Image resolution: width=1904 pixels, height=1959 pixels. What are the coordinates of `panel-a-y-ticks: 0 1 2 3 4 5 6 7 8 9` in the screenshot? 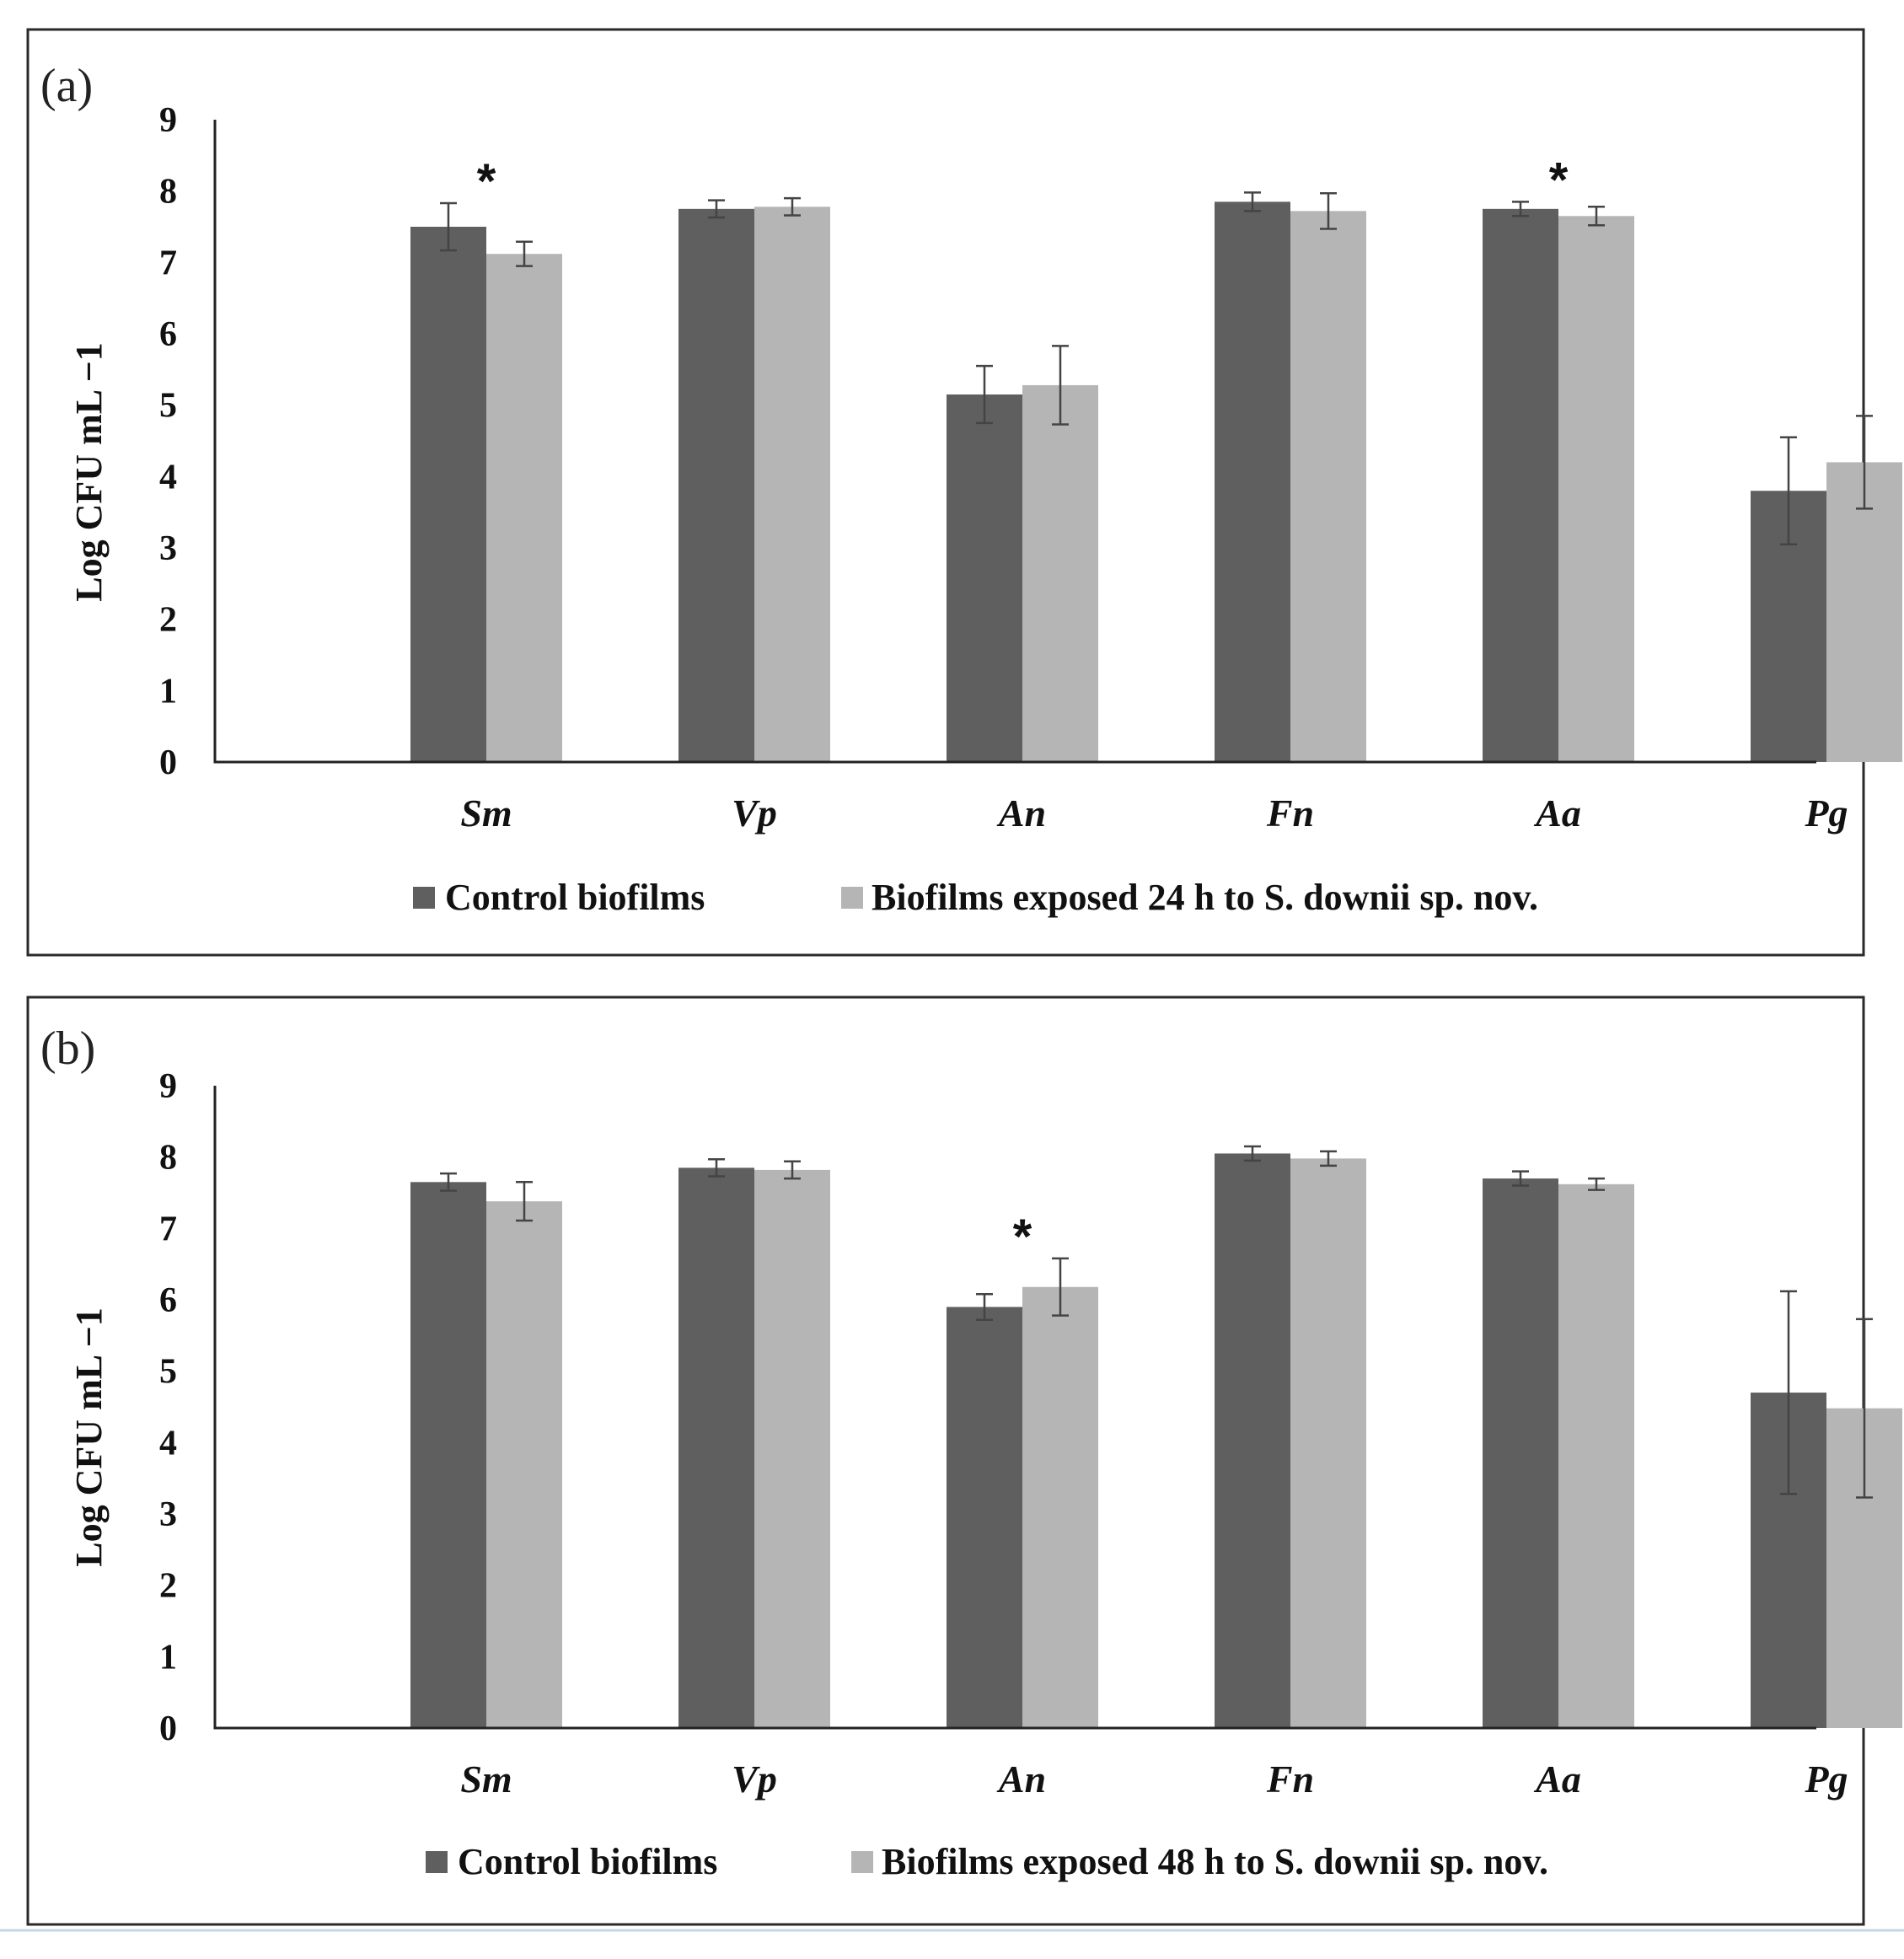 It's located at (168, 442).